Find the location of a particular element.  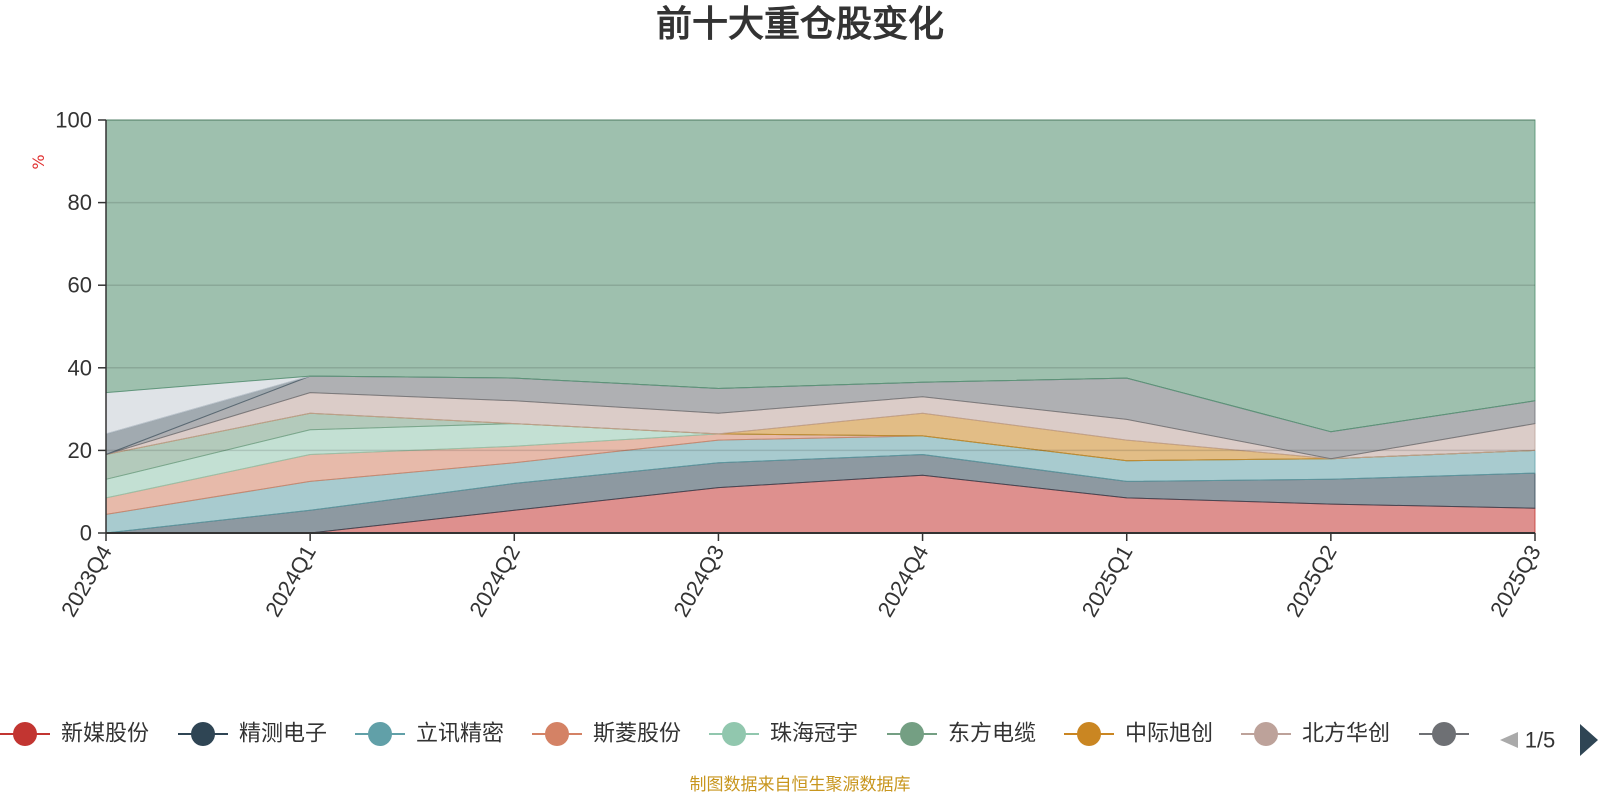

legend-item-斯菱股份: 斯菱股份 is located at coordinates (606, 734).